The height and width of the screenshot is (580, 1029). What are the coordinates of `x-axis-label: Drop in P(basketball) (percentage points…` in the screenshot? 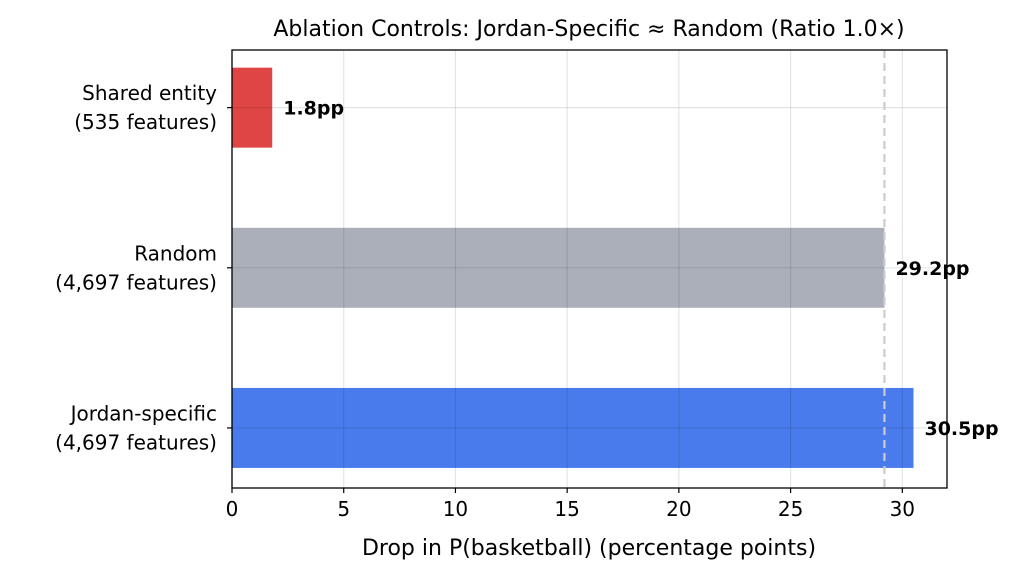 It's located at (589, 548).